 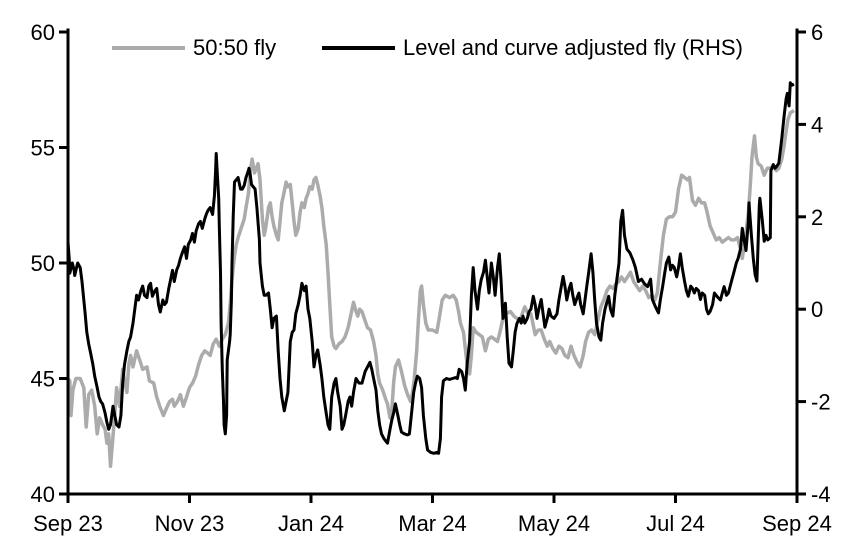 I want to click on legend-label-5050-fly: 50:50 fly, so click(x=235, y=47).